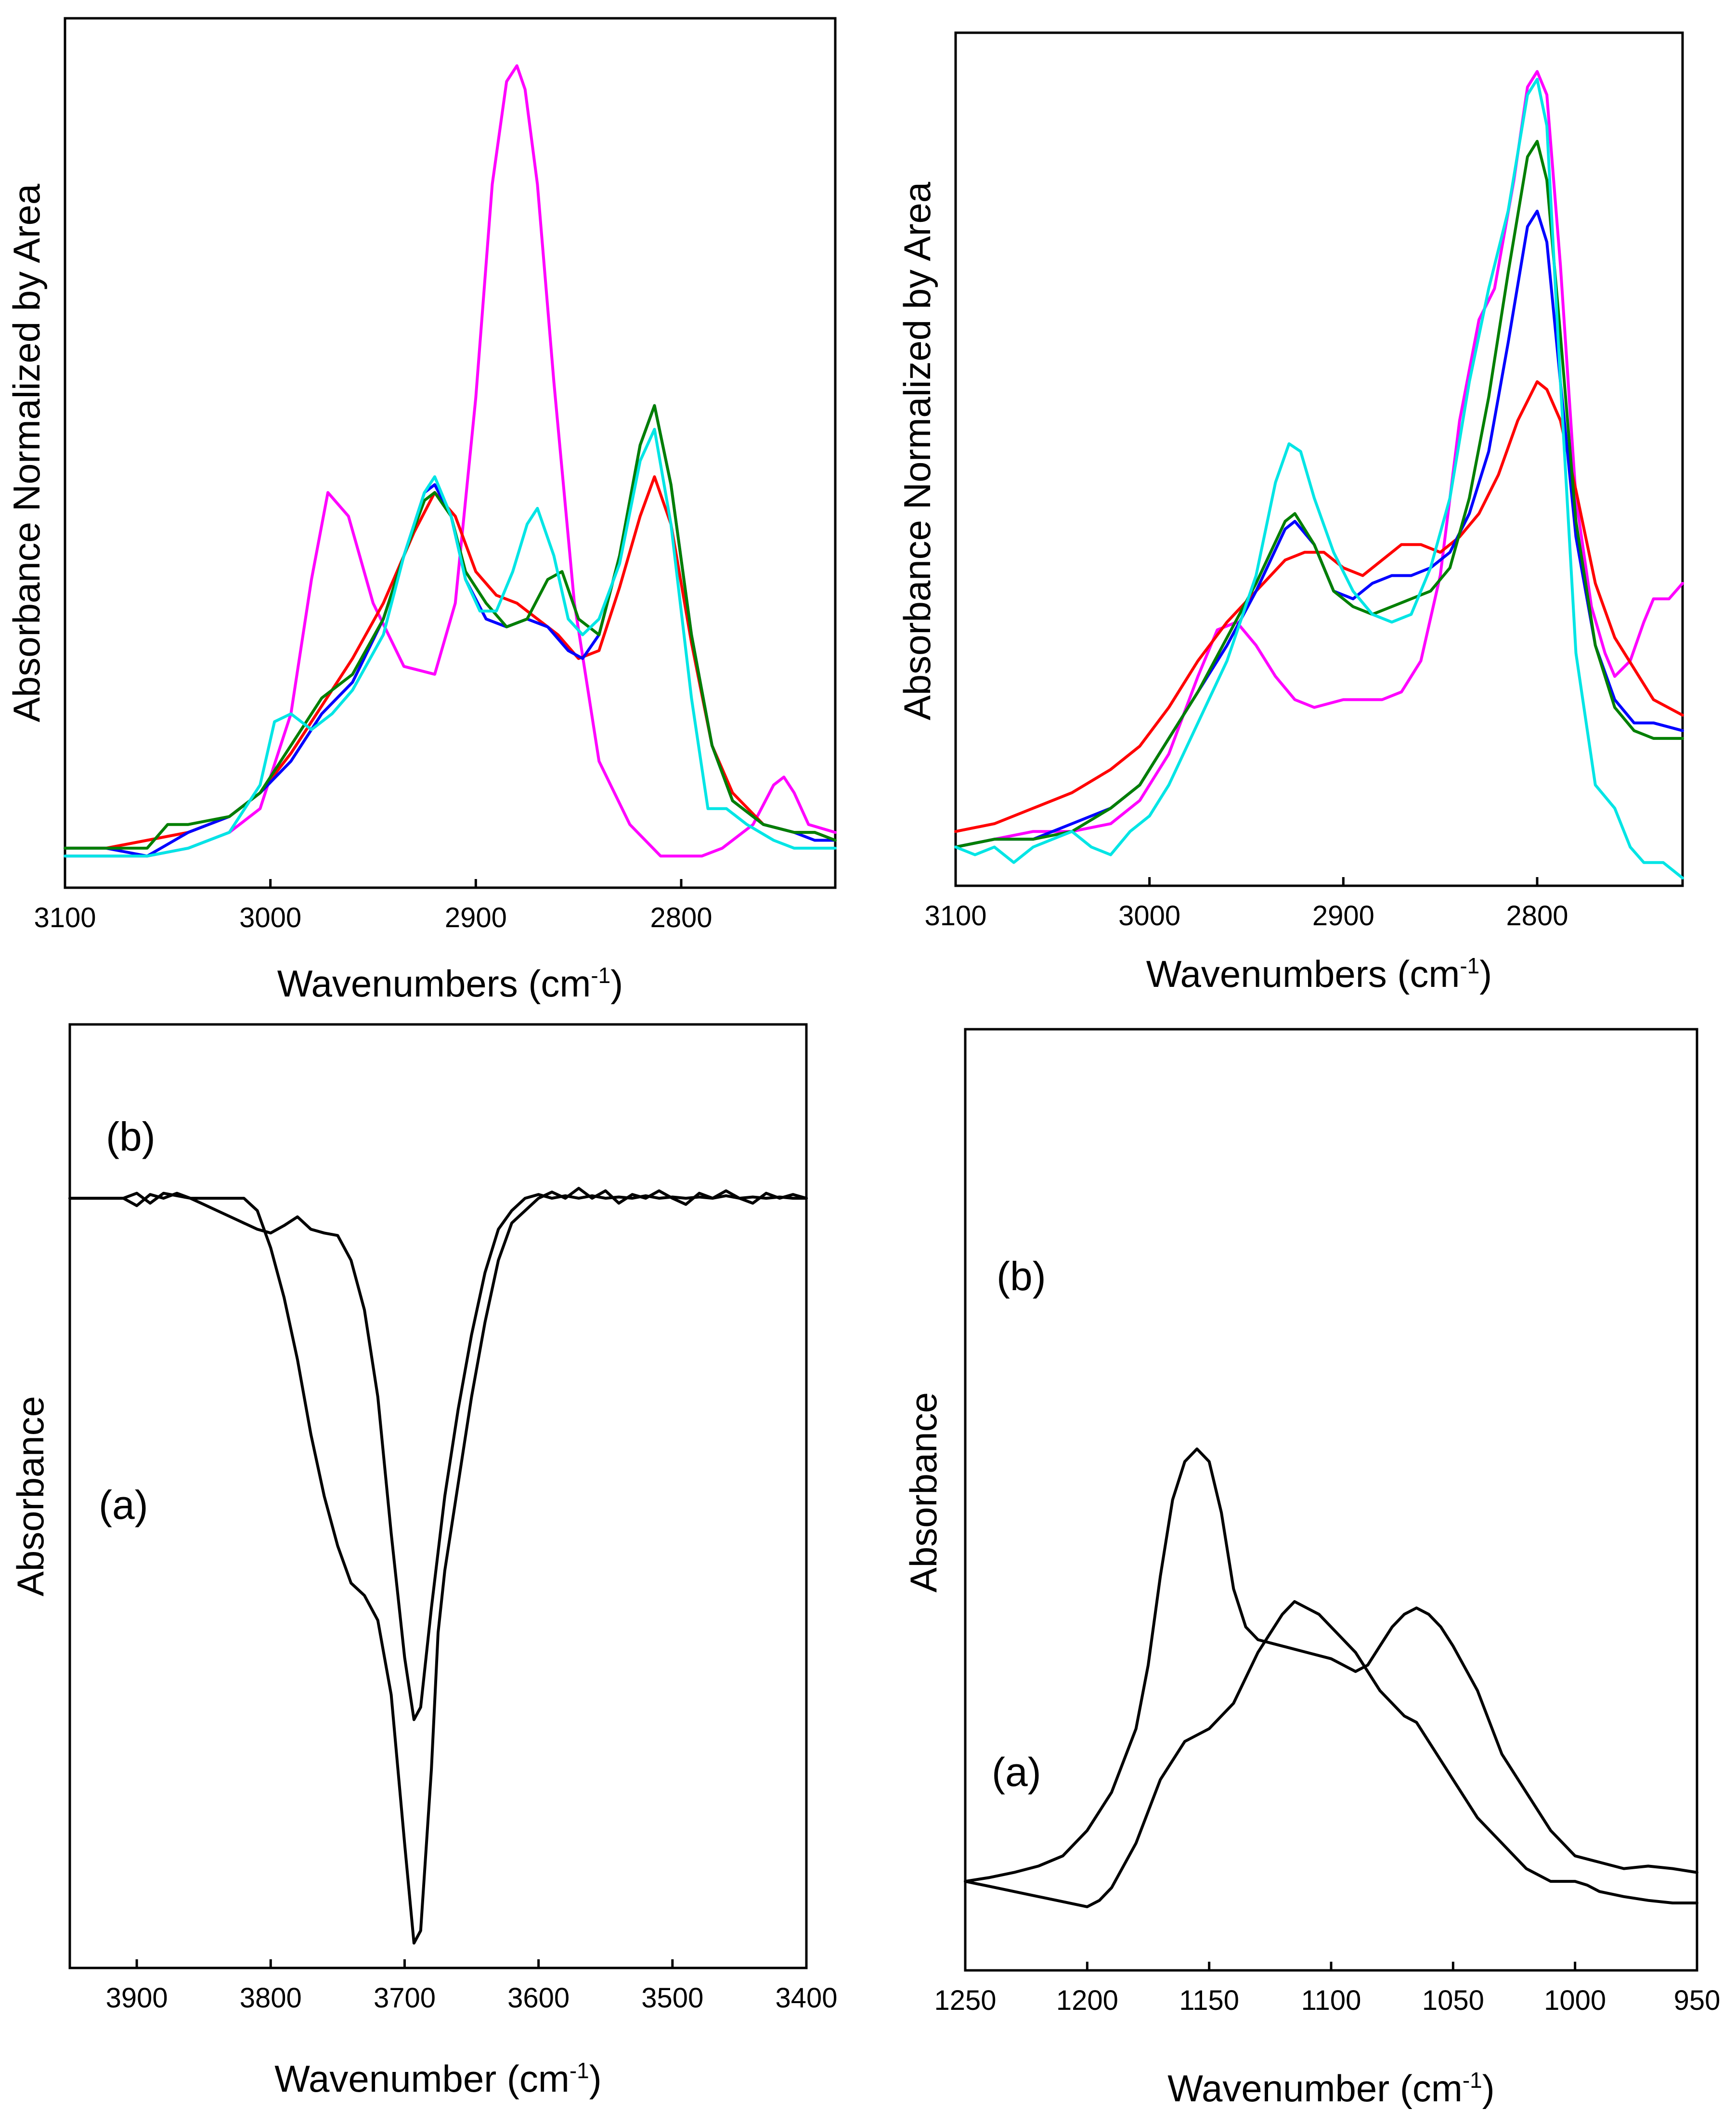 Image resolution: width=1736 pixels, height=2122 pixels. I want to click on x-tick-label: 3600, so click(538, 1998).